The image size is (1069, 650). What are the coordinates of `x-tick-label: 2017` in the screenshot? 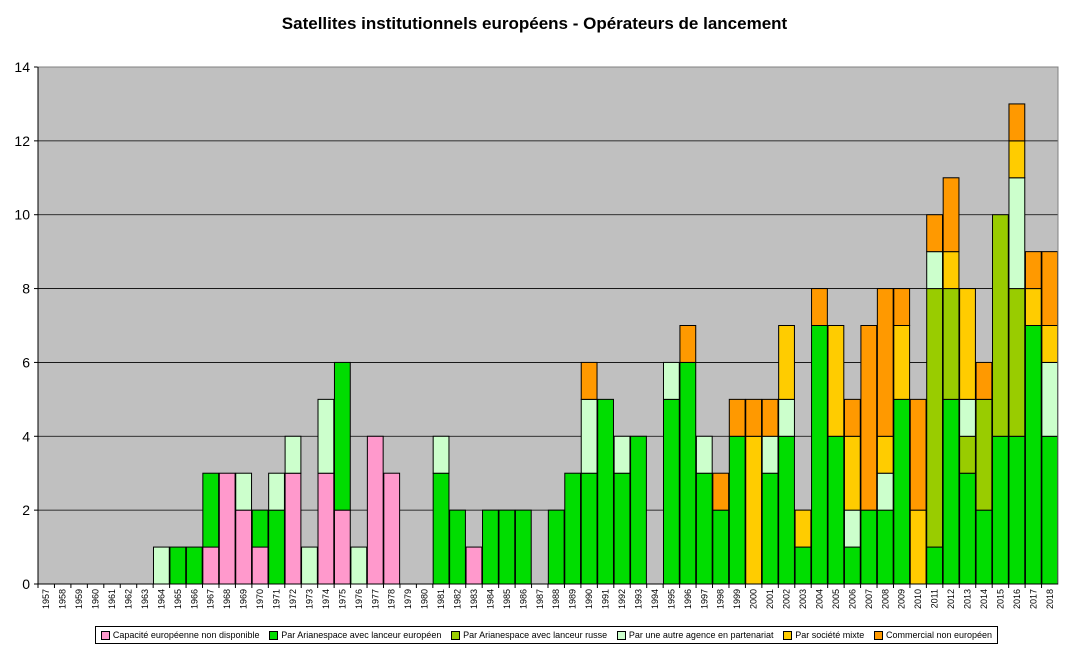 It's located at (1033, 599).